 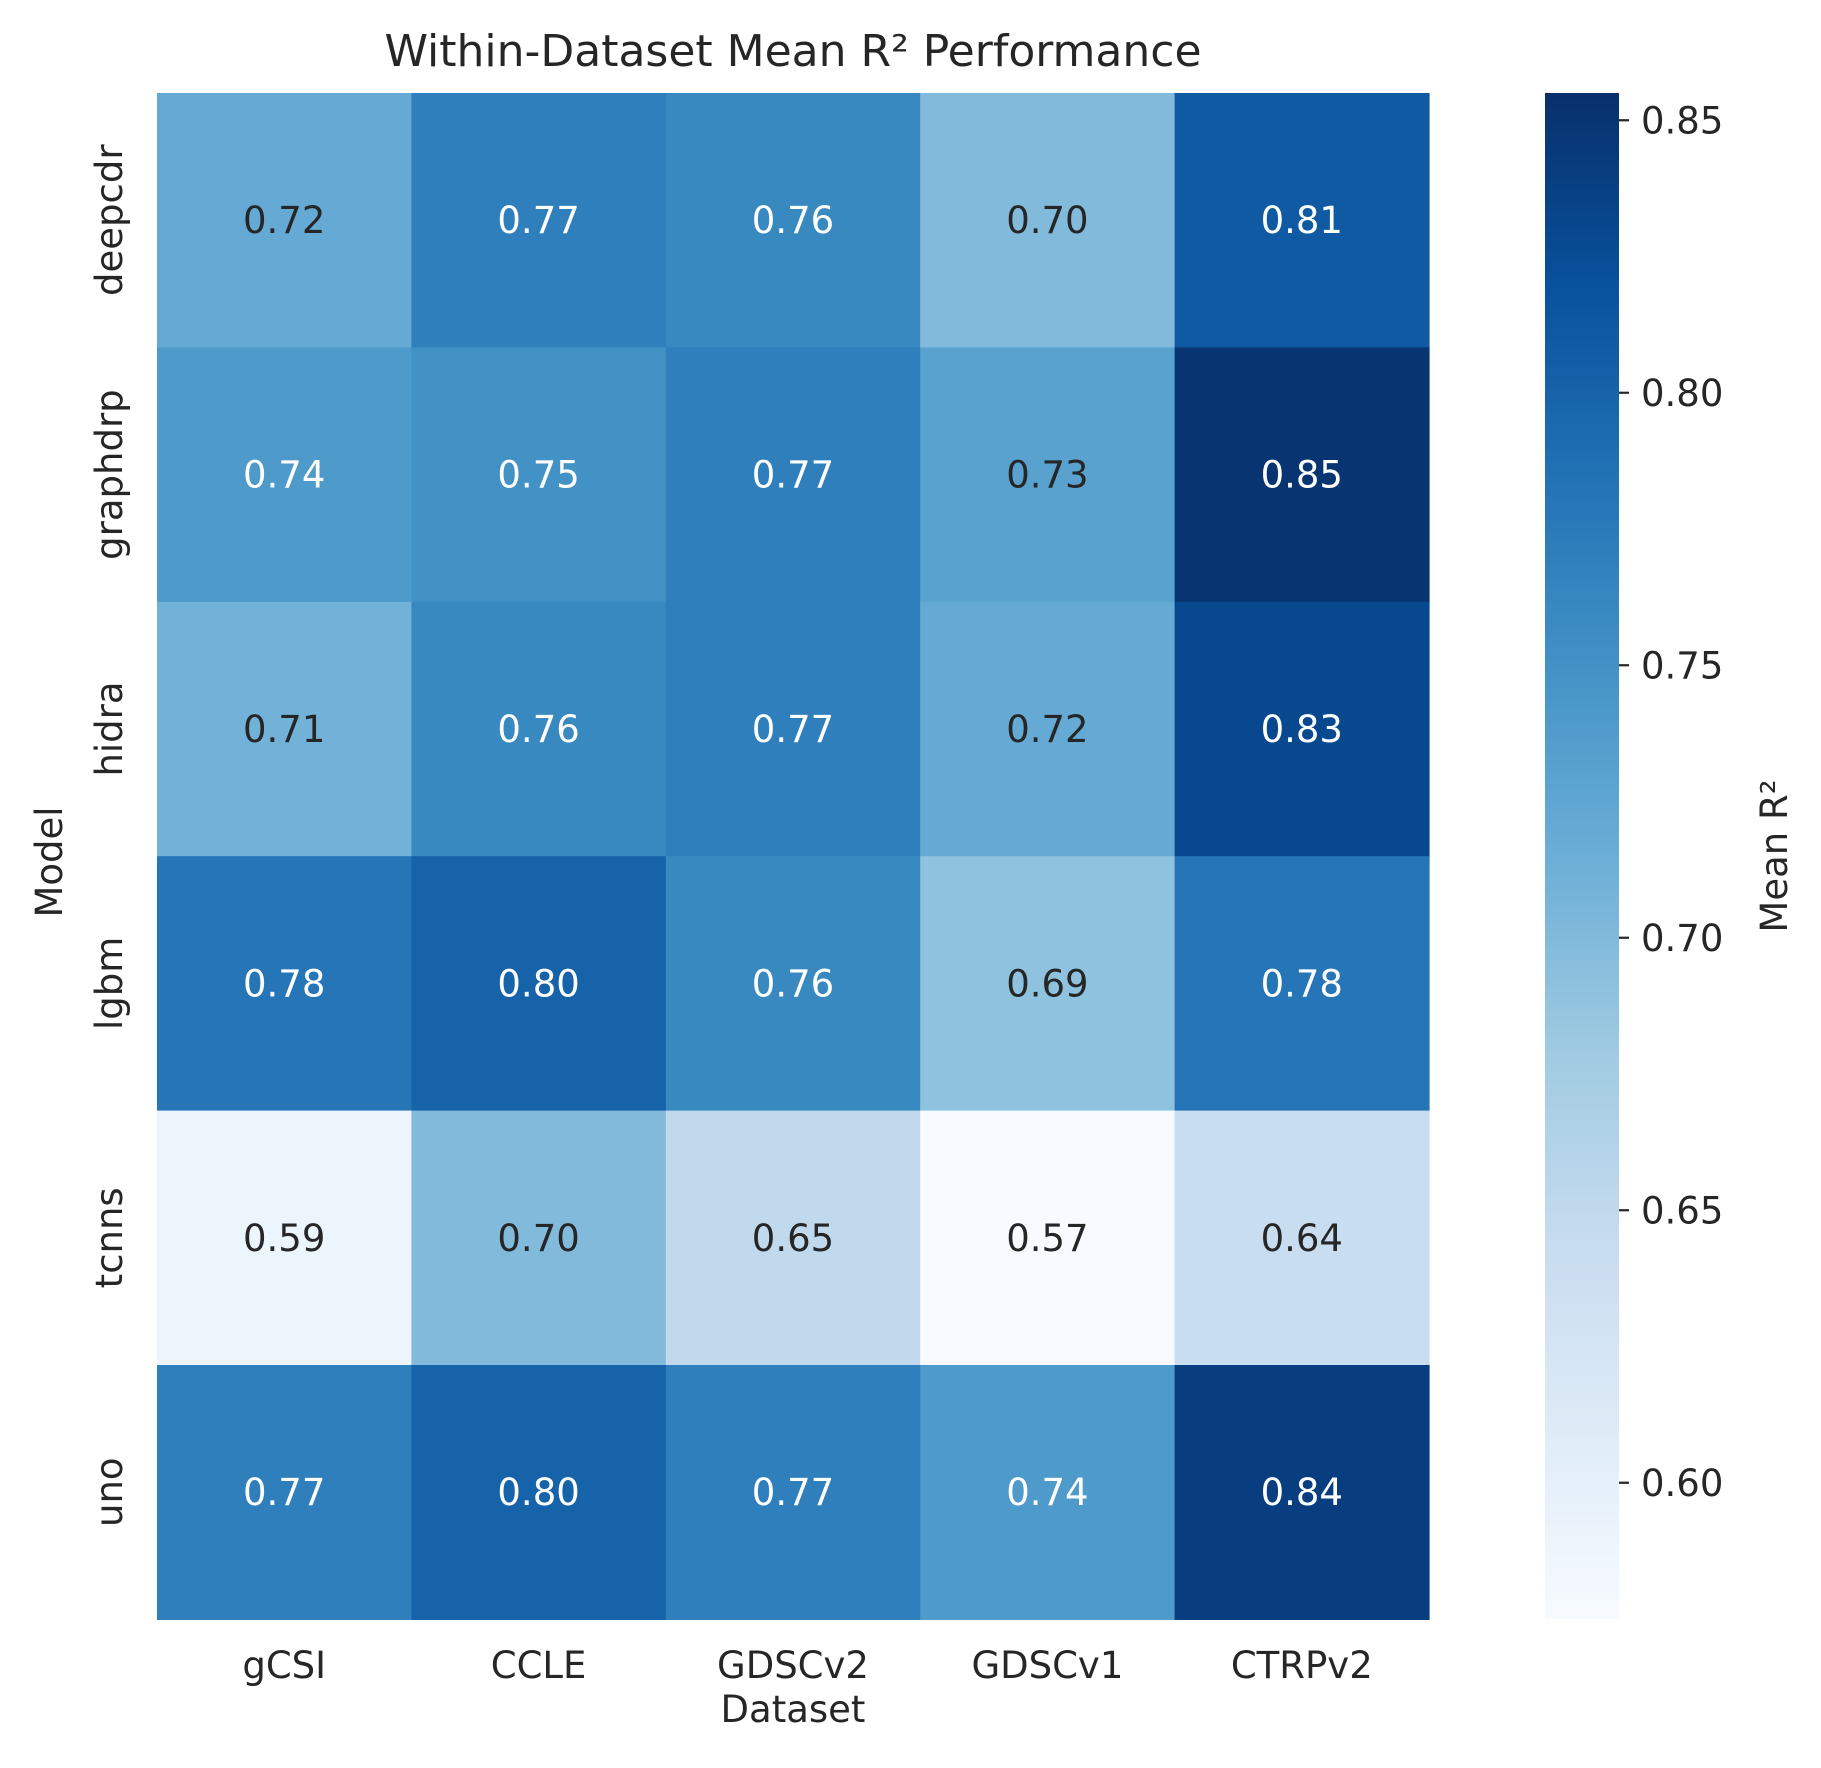 I want to click on cell-value-label: 0.75, so click(x=538, y=475).